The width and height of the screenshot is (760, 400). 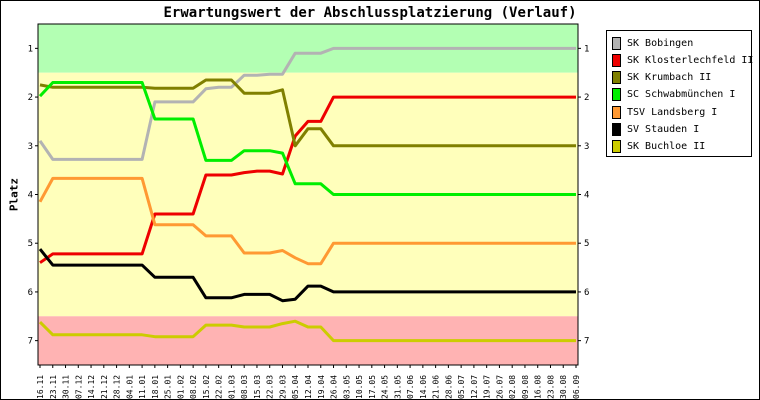 What do you see at coordinates (307, 331) in the screenshot?
I see `series-line-sk-buchloe-ii` at bounding box center [307, 331].